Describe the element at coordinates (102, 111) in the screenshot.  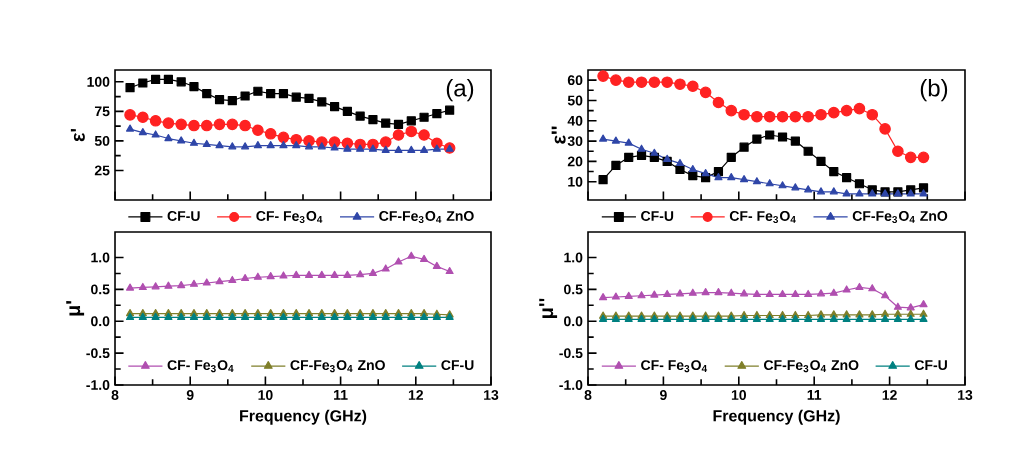
I see `y-tick-label: 75` at that location.